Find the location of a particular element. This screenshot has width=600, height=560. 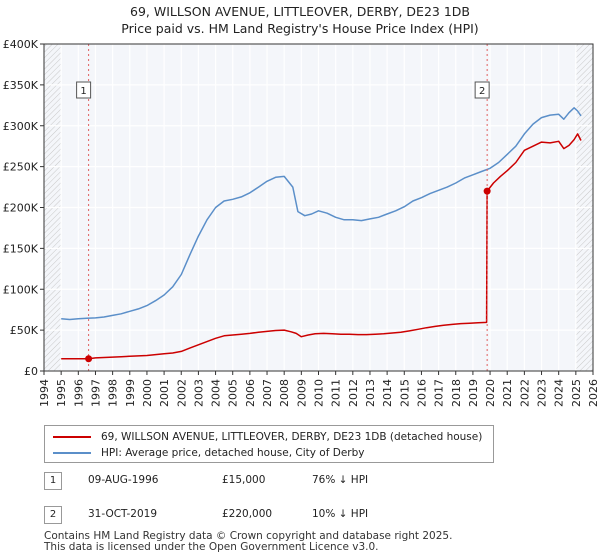

x-tick-label: 2014 is located at coordinates (387, 393).